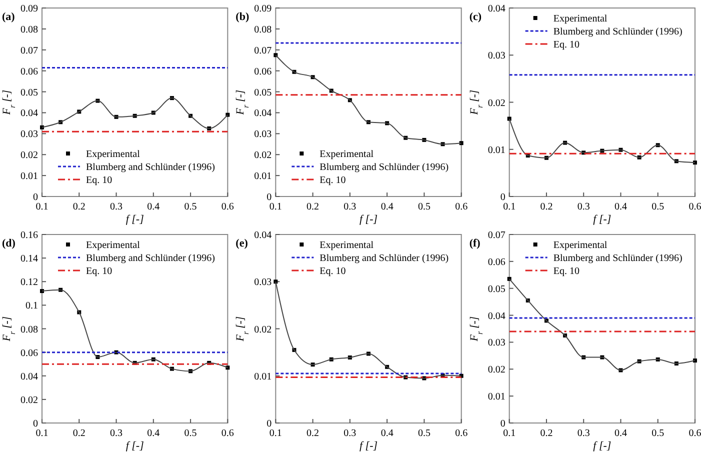 The image size is (701, 453). I want to click on y-tick-label: 0.09, so click(263, 9).